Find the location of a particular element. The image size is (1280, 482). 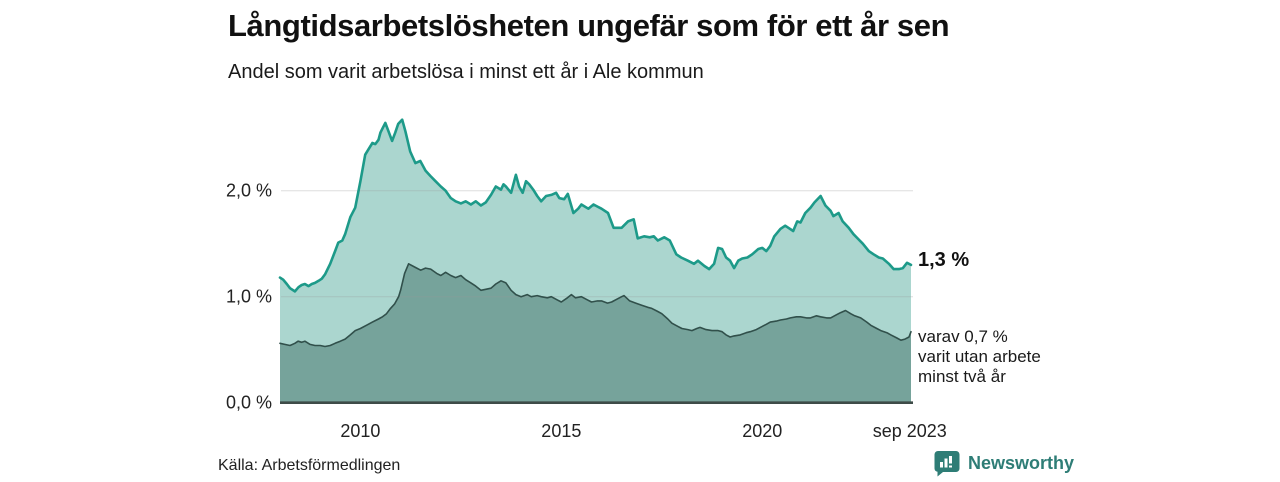

x-axis-tick-label: 2010 is located at coordinates (360, 431).